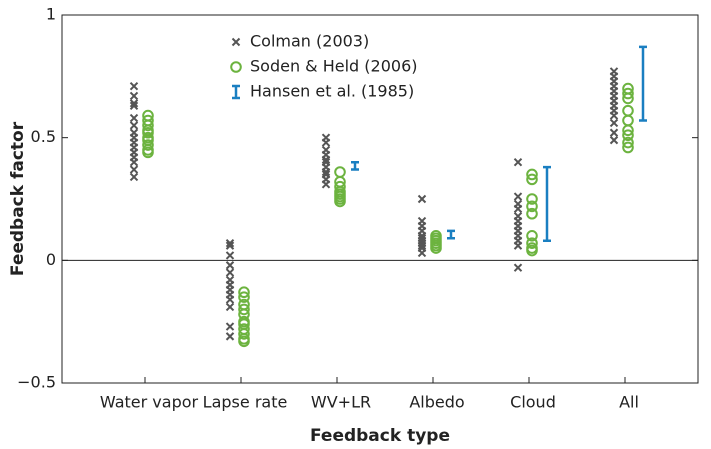  I want to click on x-tick-label: Water vapor, so click(149, 402).